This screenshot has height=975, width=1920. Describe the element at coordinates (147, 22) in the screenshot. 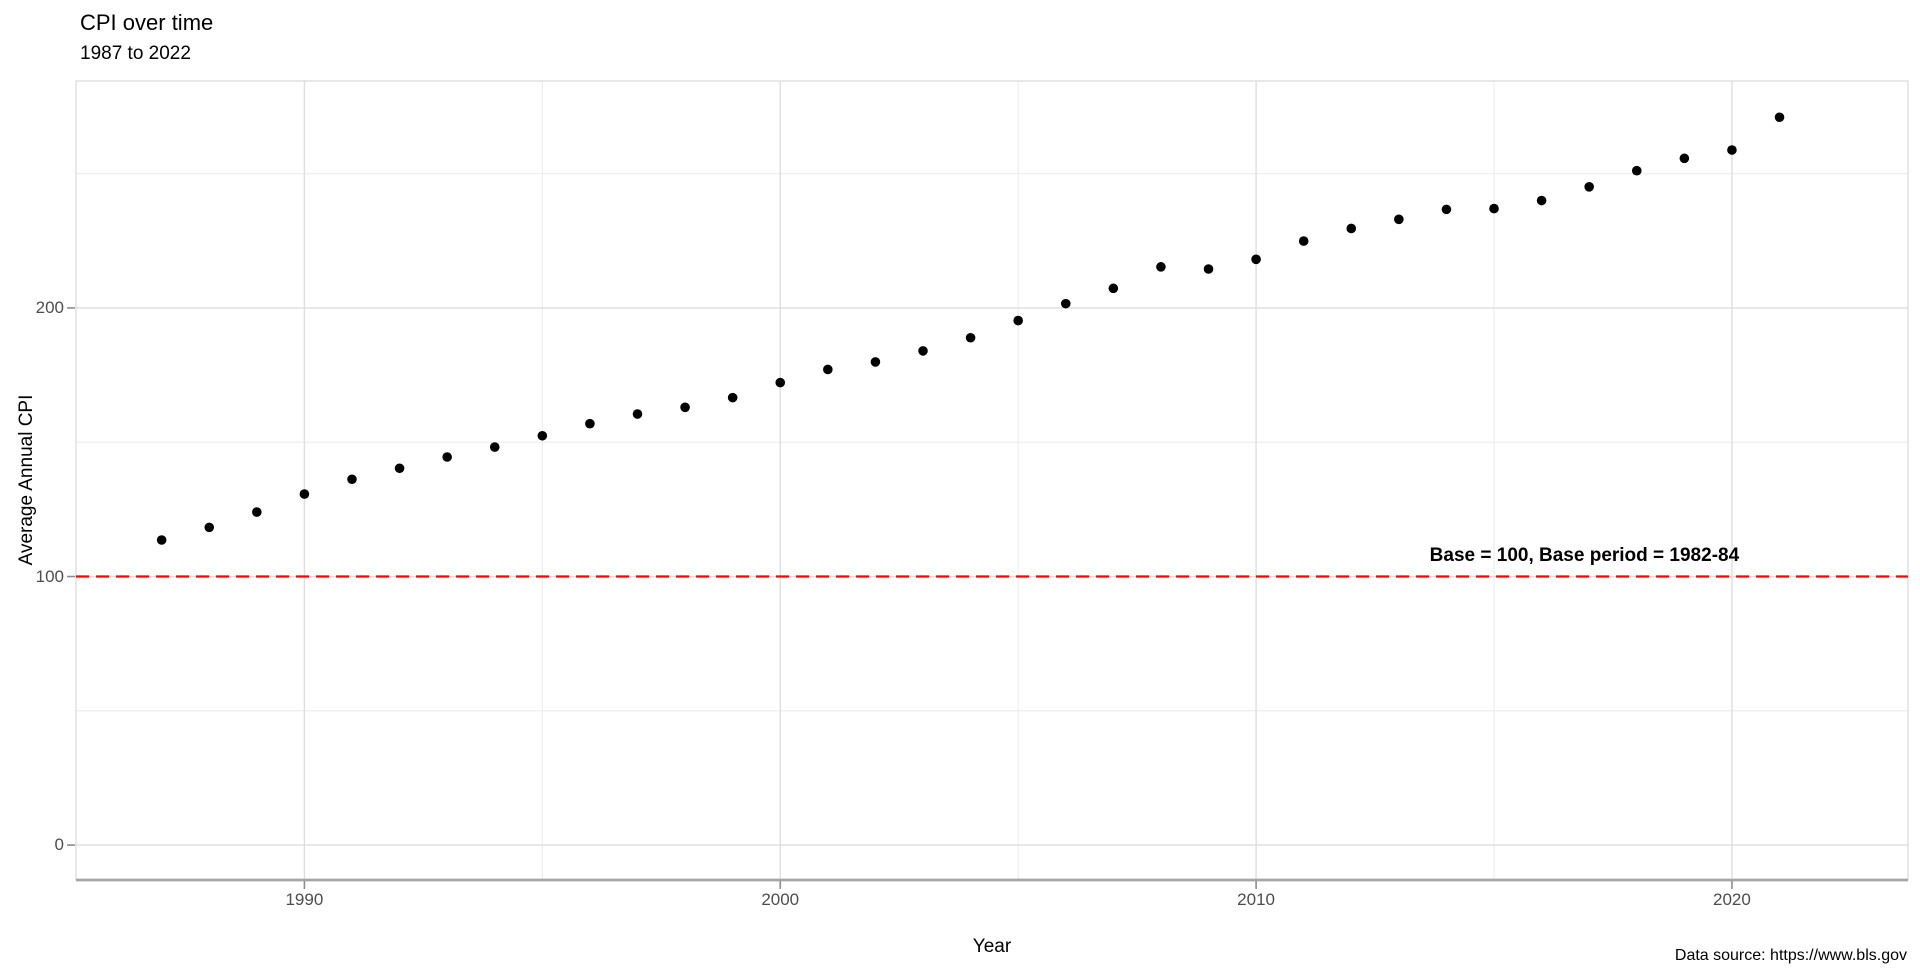

I see `chart-title: CPI over time` at that location.